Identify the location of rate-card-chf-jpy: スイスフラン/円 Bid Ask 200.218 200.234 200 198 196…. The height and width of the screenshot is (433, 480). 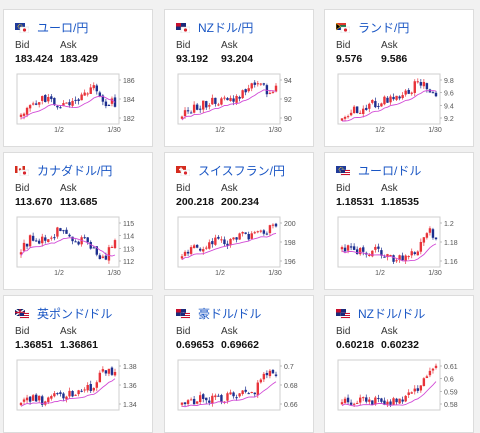
(239, 221).